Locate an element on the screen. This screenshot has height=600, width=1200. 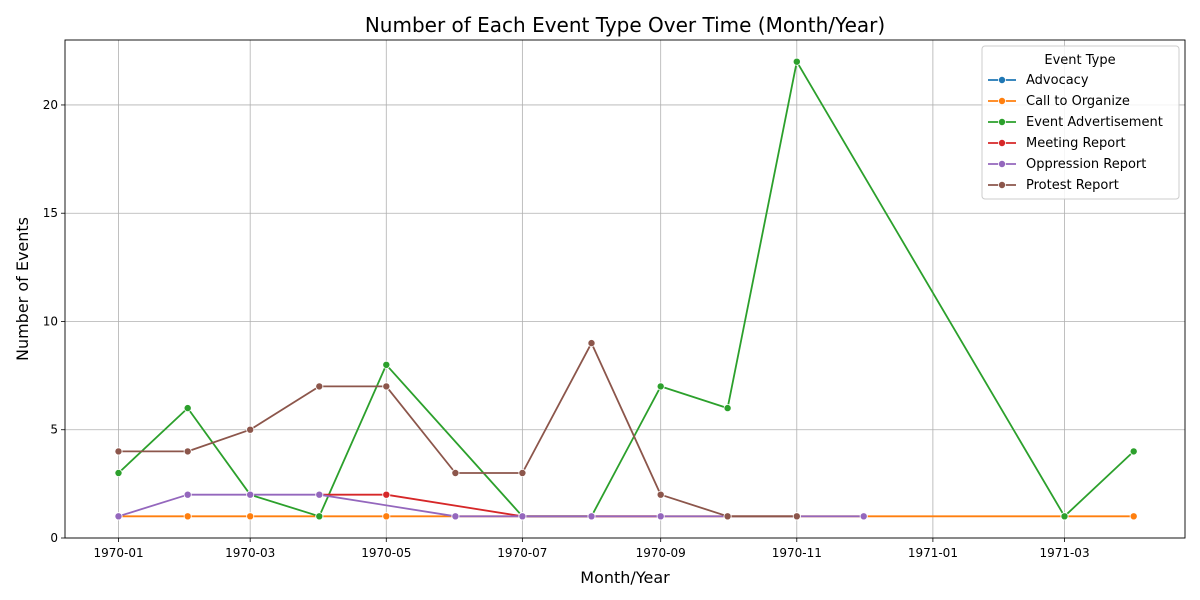
x-tick-label: 1971-01 is located at coordinates (933, 553).